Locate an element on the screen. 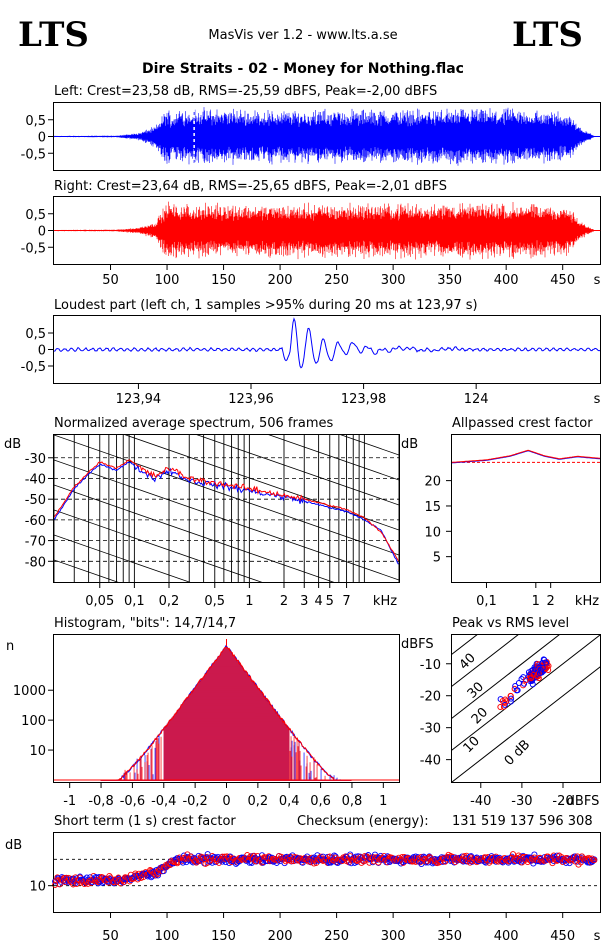 This screenshot has width=606, height=946. xtick-label: 124 is located at coordinates (476, 399).